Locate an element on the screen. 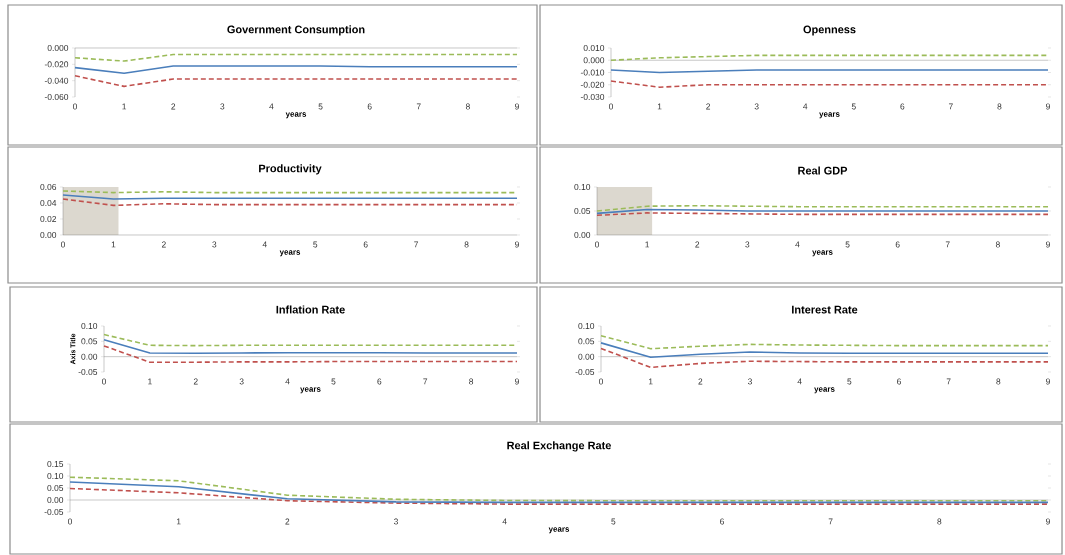 The width and height of the screenshot is (1065, 555). chart-title: Openness is located at coordinates (829, 30).